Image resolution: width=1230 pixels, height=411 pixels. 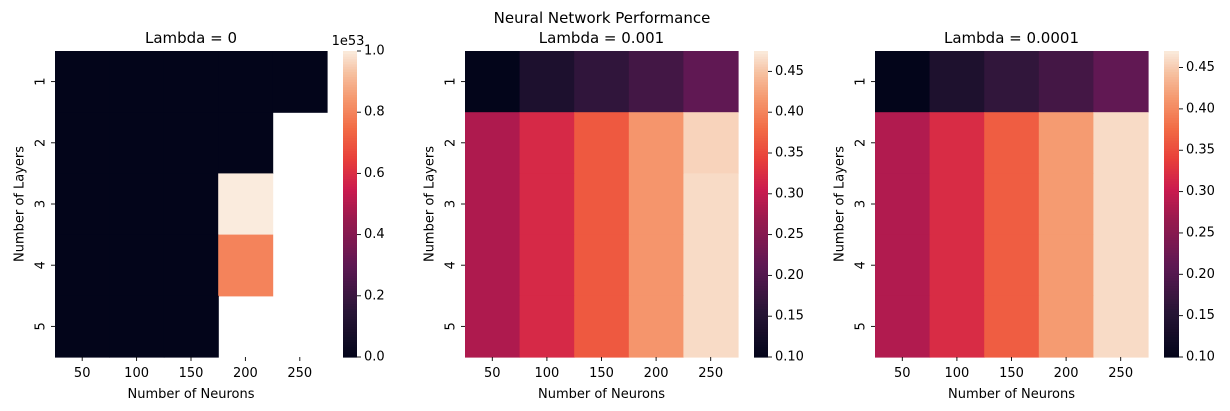 What do you see at coordinates (1200, 191) in the screenshot?
I see `colorbar-tick-label: 0.30` at bounding box center [1200, 191].